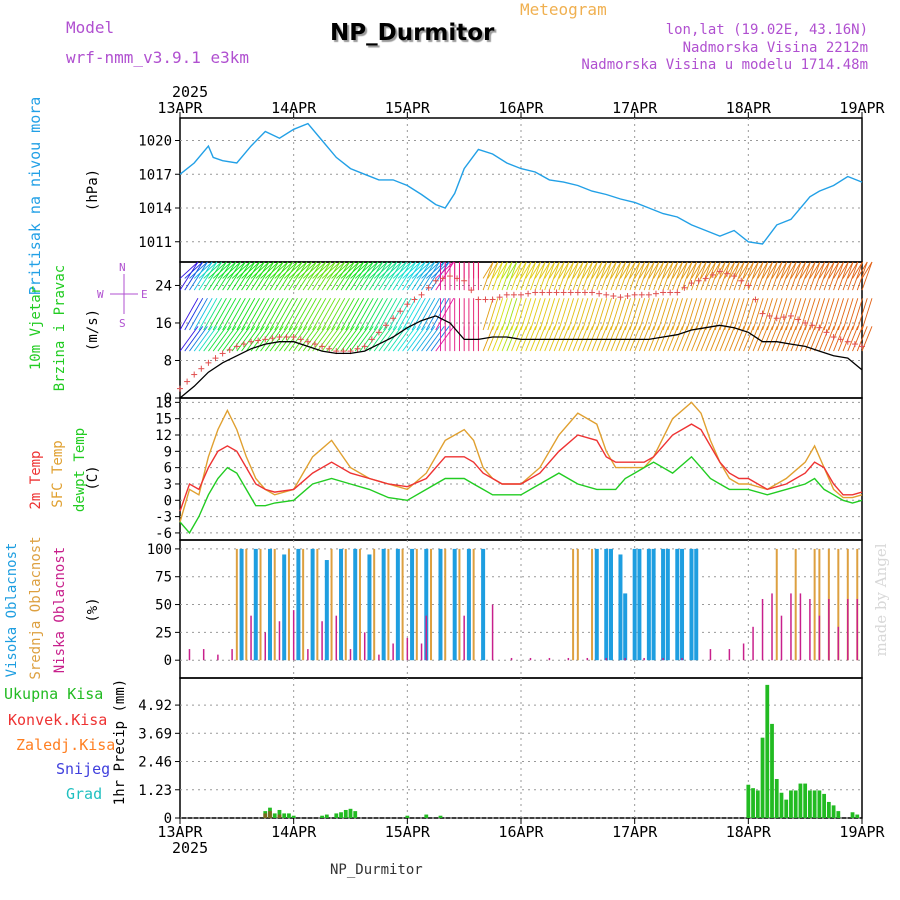 The height and width of the screenshot is (900, 900). Describe the element at coordinates (100, 294) in the screenshot. I see `compass-w-label: W` at that location.